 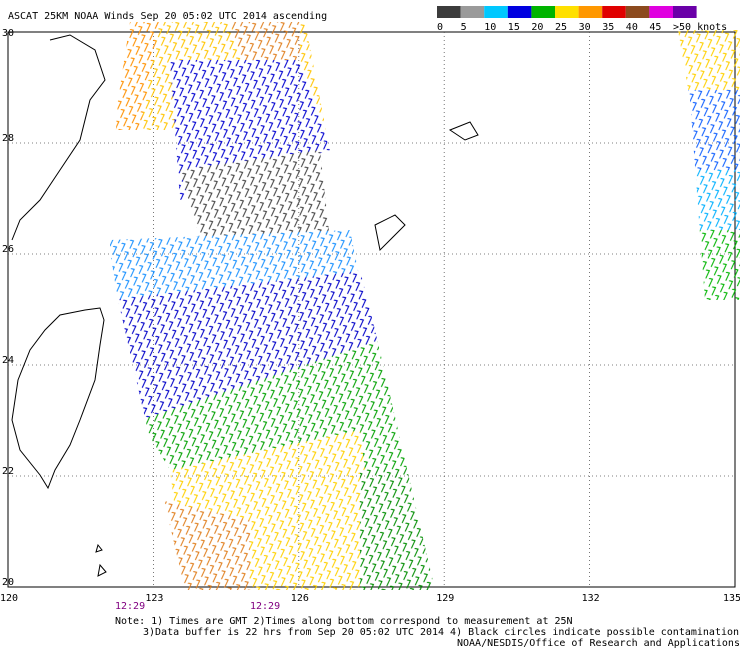 I want to click on legend-label: 10, so click(x=490, y=27).